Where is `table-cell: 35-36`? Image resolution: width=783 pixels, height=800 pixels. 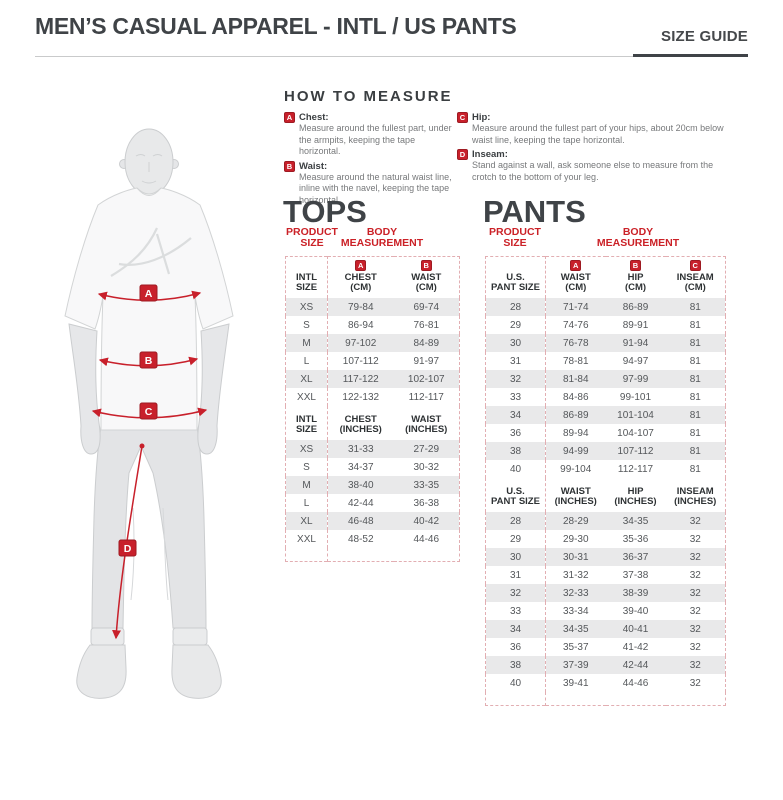 table-cell: 35-36 is located at coordinates (635, 539).